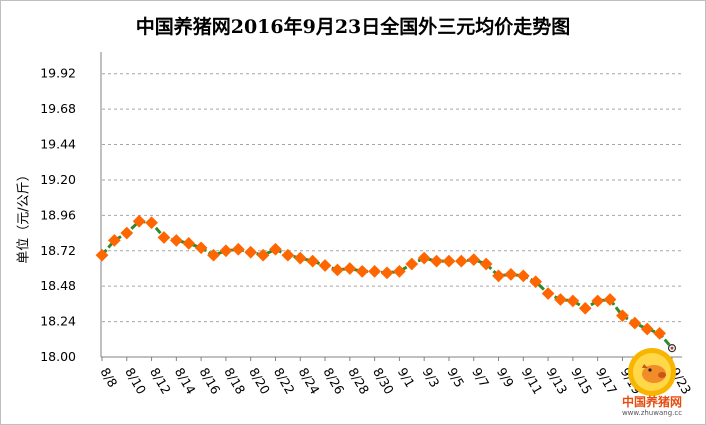 This screenshot has height=425, width=706. Describe the element at coordinates (58, 356) in the screenshot. I see `y-tick-label: 18.00` at that location.